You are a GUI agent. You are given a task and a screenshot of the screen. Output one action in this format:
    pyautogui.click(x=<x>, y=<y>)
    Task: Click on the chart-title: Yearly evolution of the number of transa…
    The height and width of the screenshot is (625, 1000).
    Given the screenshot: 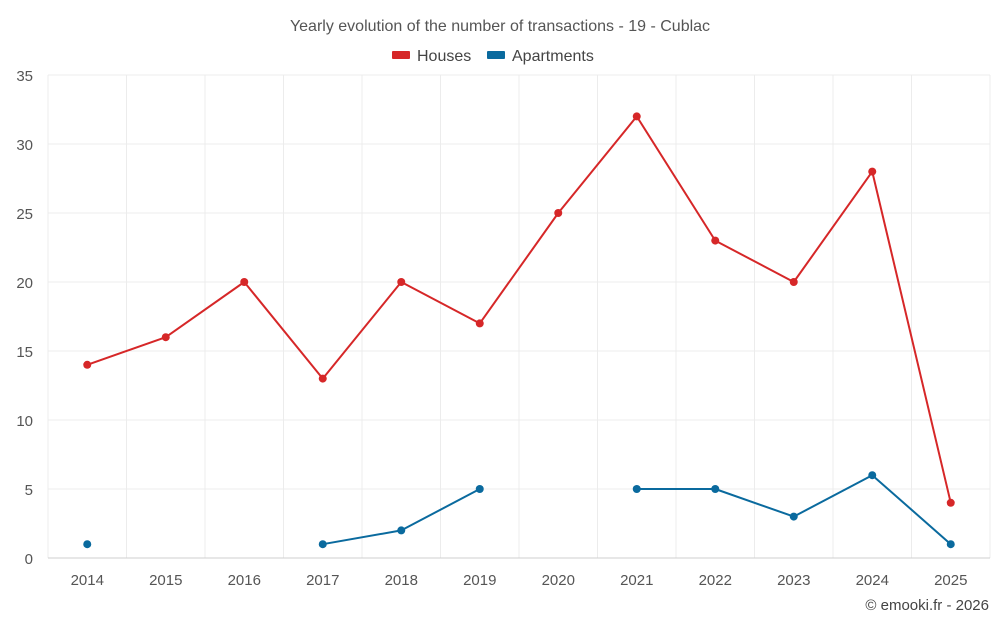 What is the action you would take?
    pyautogui.click(x=500, y=26)
    